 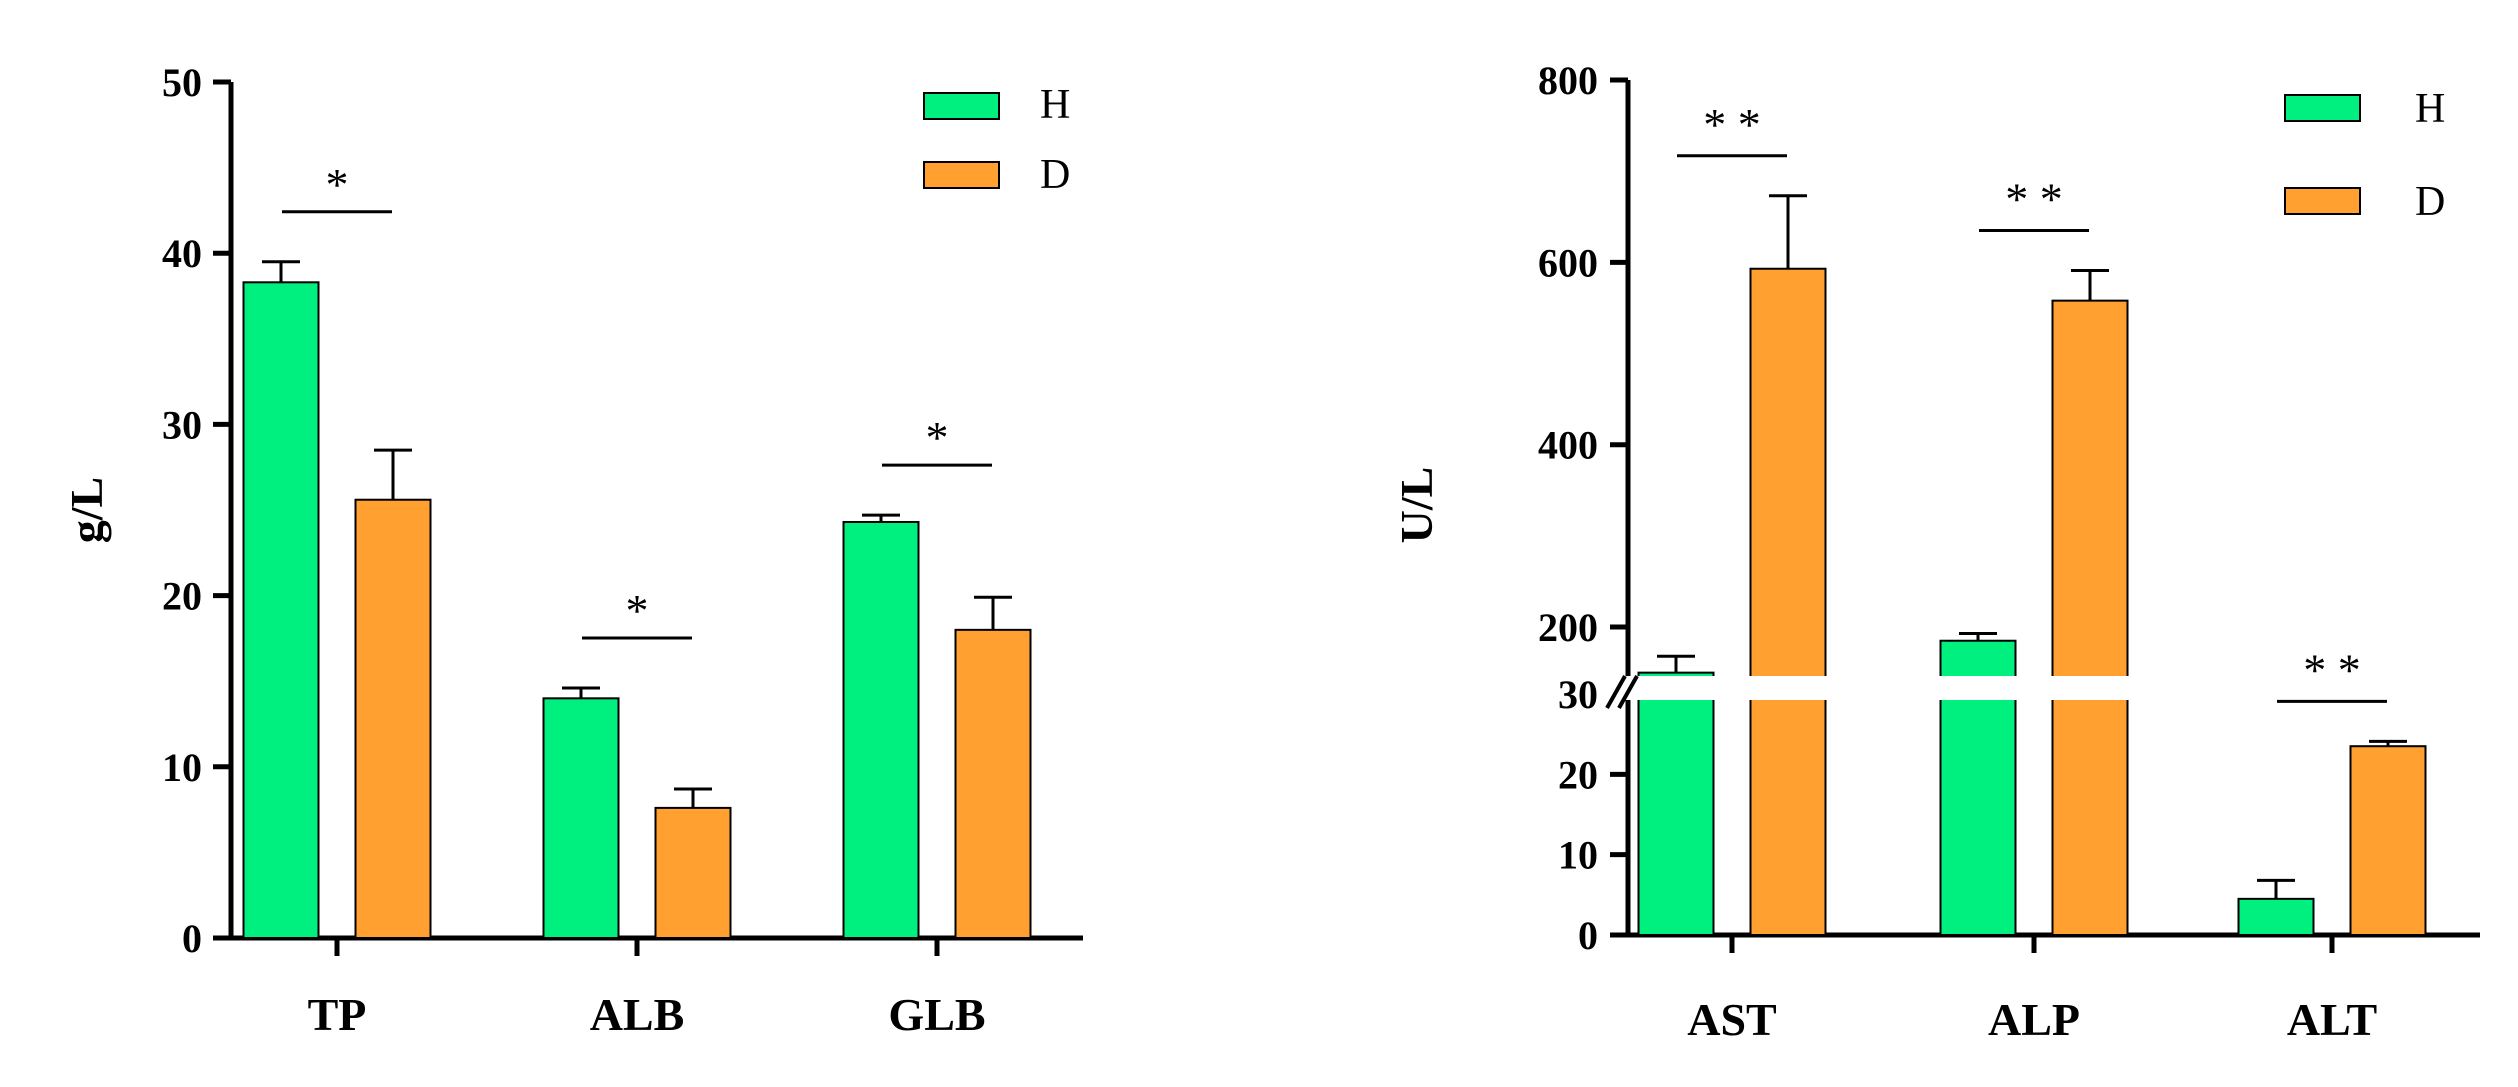 I want to click on bar-tp-d, so click(x=393, y=718).